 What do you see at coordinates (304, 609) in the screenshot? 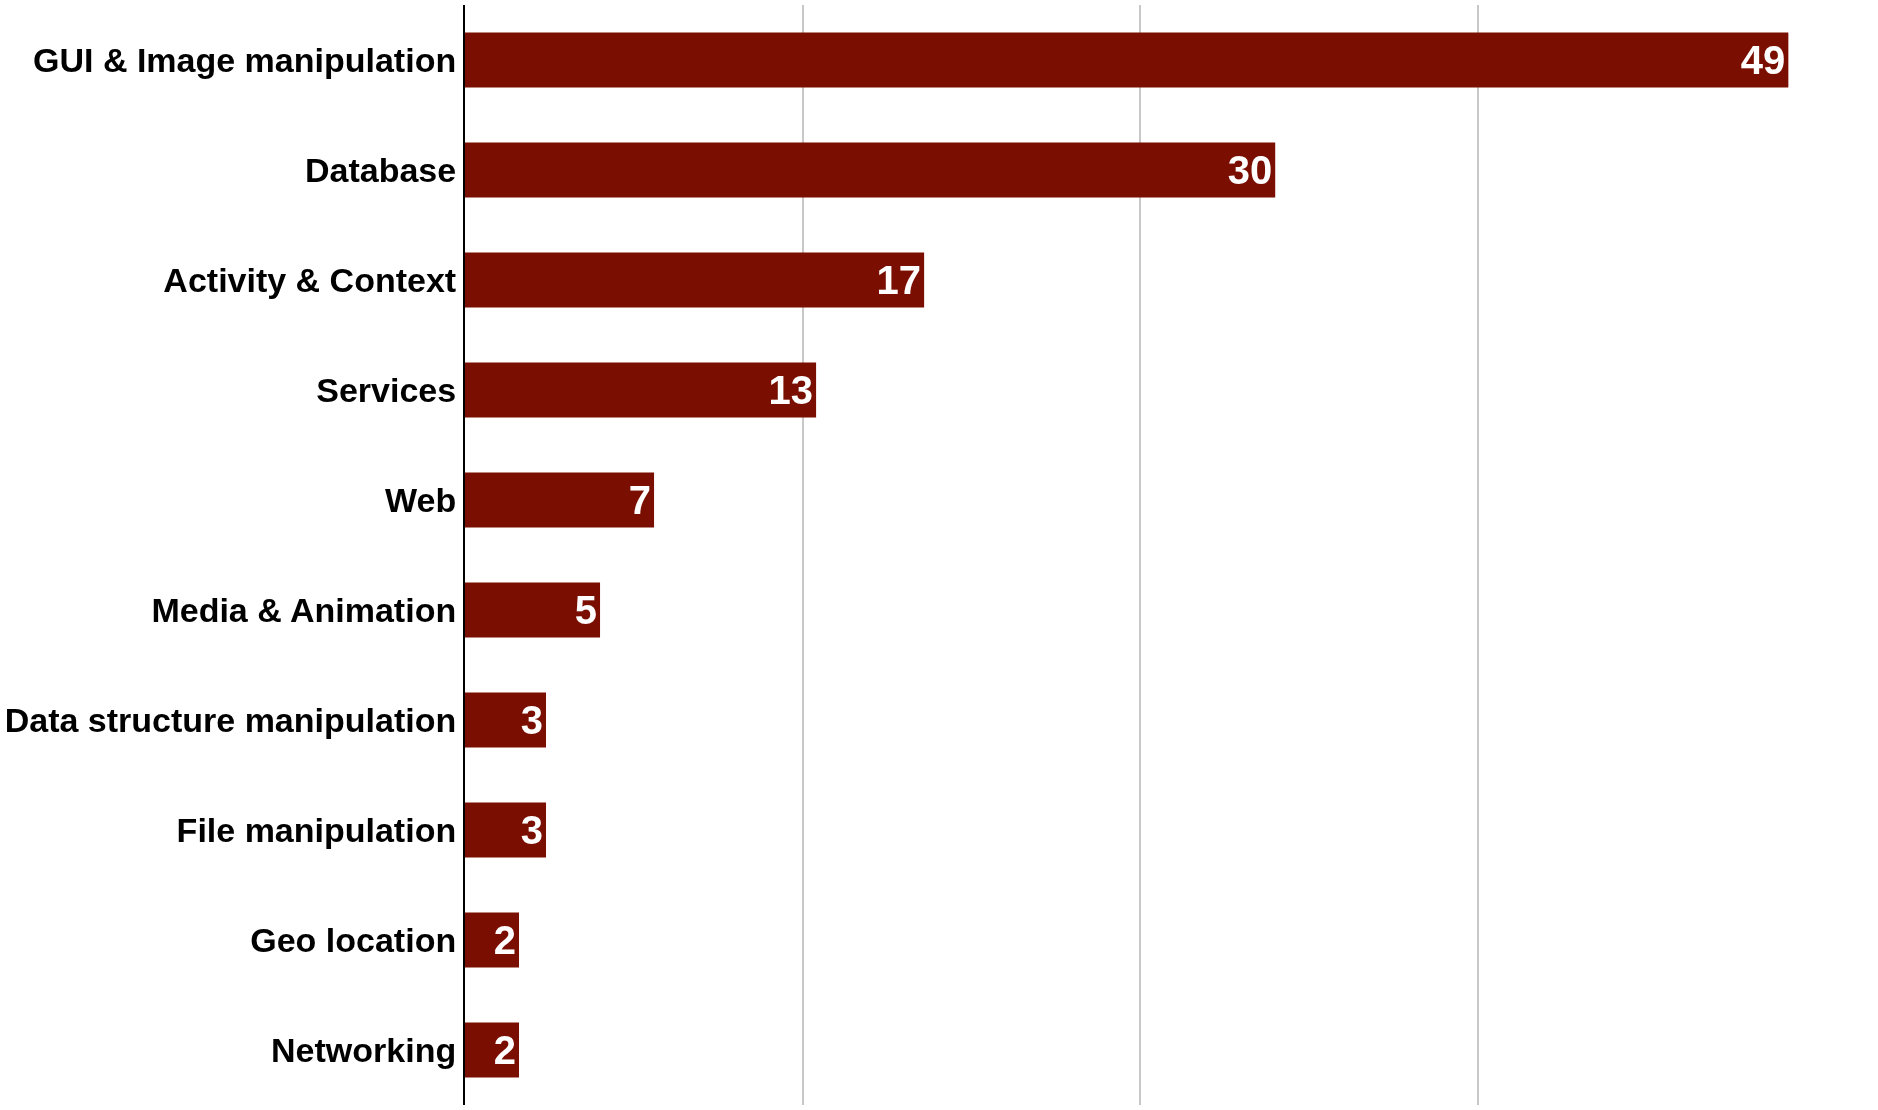
I see `y-tick-label: Media & Animation` at bounding box center [304, 609].